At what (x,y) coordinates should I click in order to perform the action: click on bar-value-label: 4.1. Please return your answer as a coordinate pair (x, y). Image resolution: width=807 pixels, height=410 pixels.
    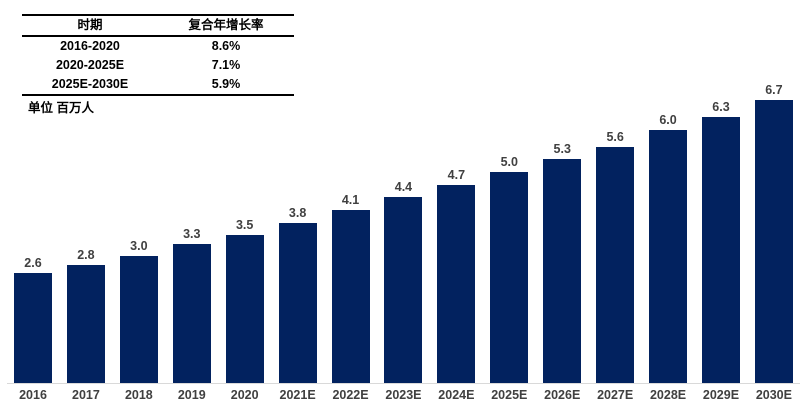
    Looking at the image, I should click on (350, 200).